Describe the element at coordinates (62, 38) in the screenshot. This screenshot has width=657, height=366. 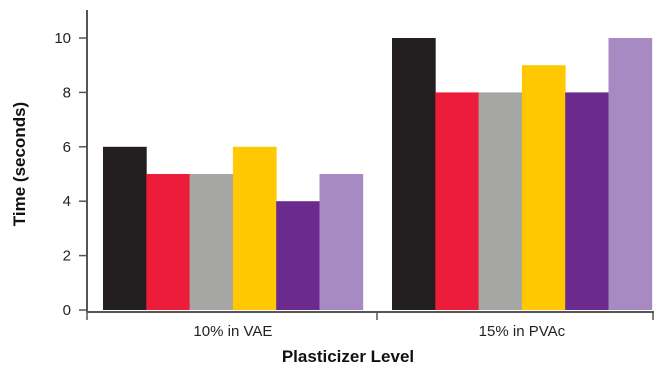
I see `y-tick-label: 10` at that location.